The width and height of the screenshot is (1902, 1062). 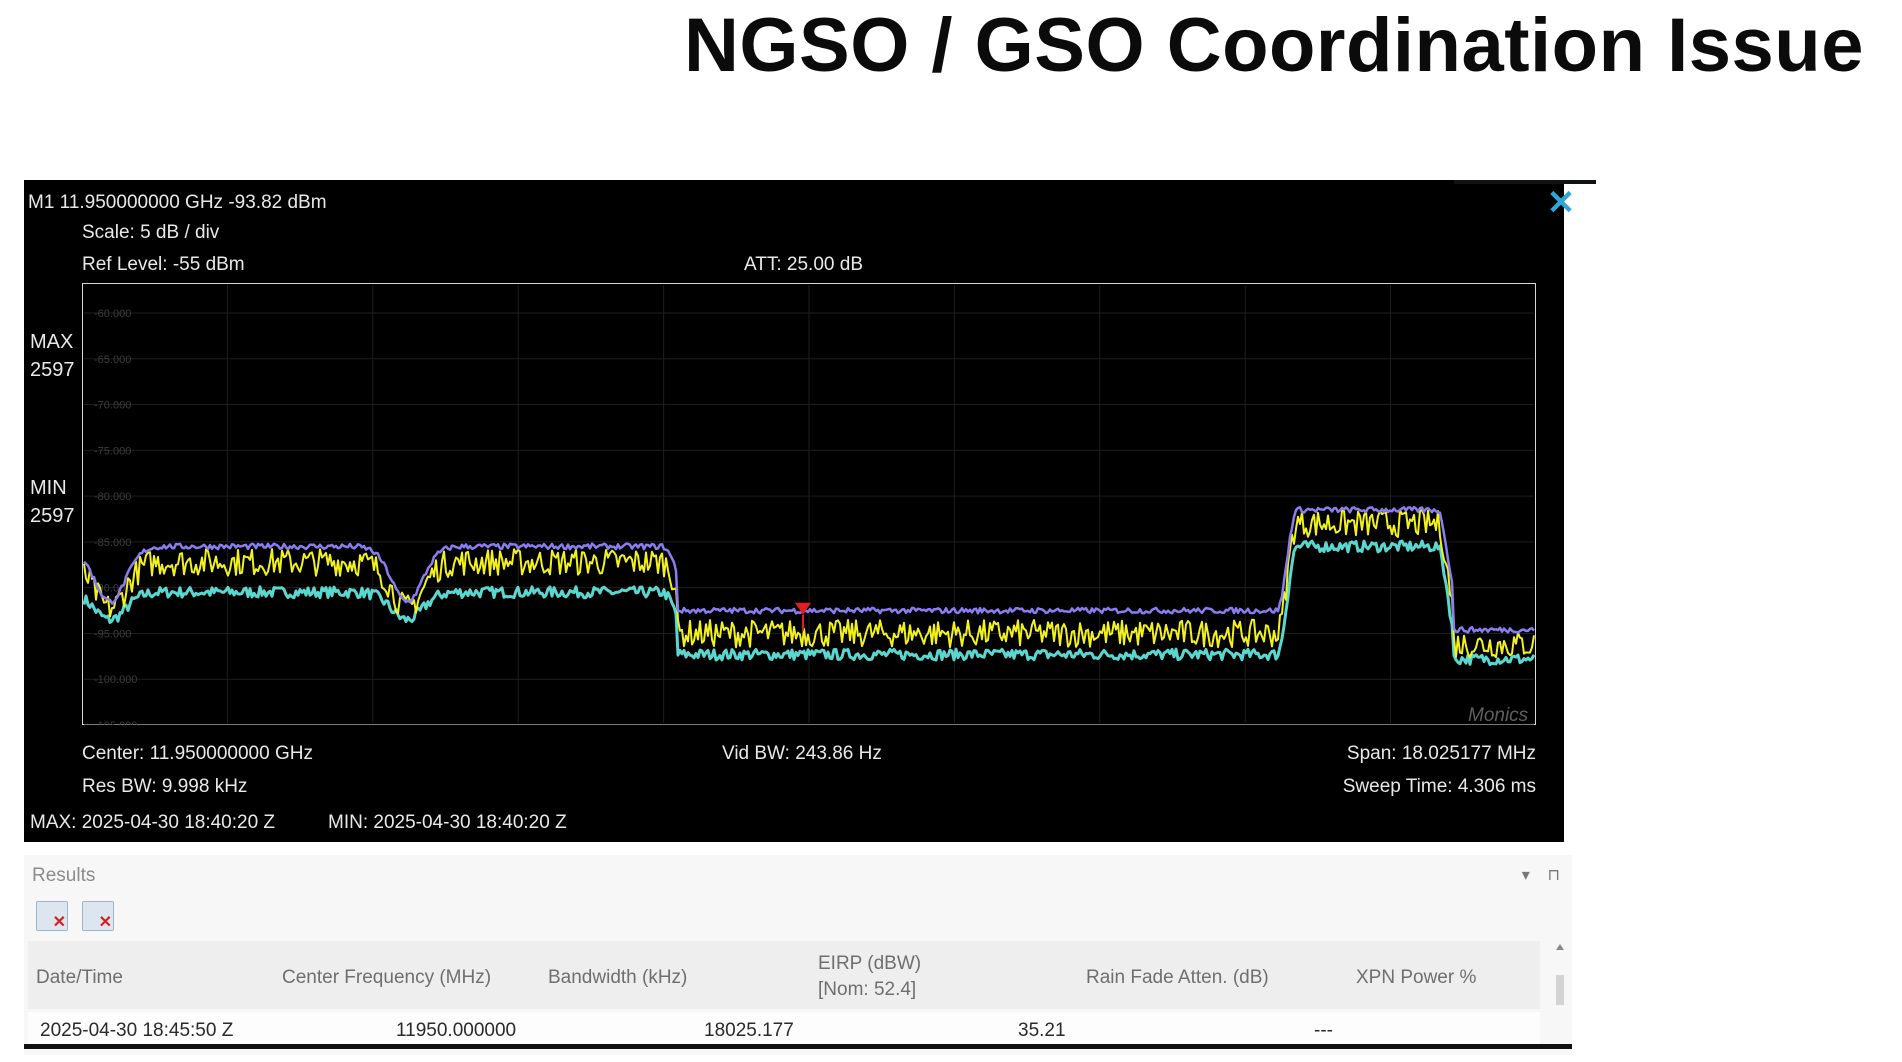 What do you see at coordinates (1525, 182) in the screenshot?
I see `window-top-edge` at bounding box center [1525, 182].